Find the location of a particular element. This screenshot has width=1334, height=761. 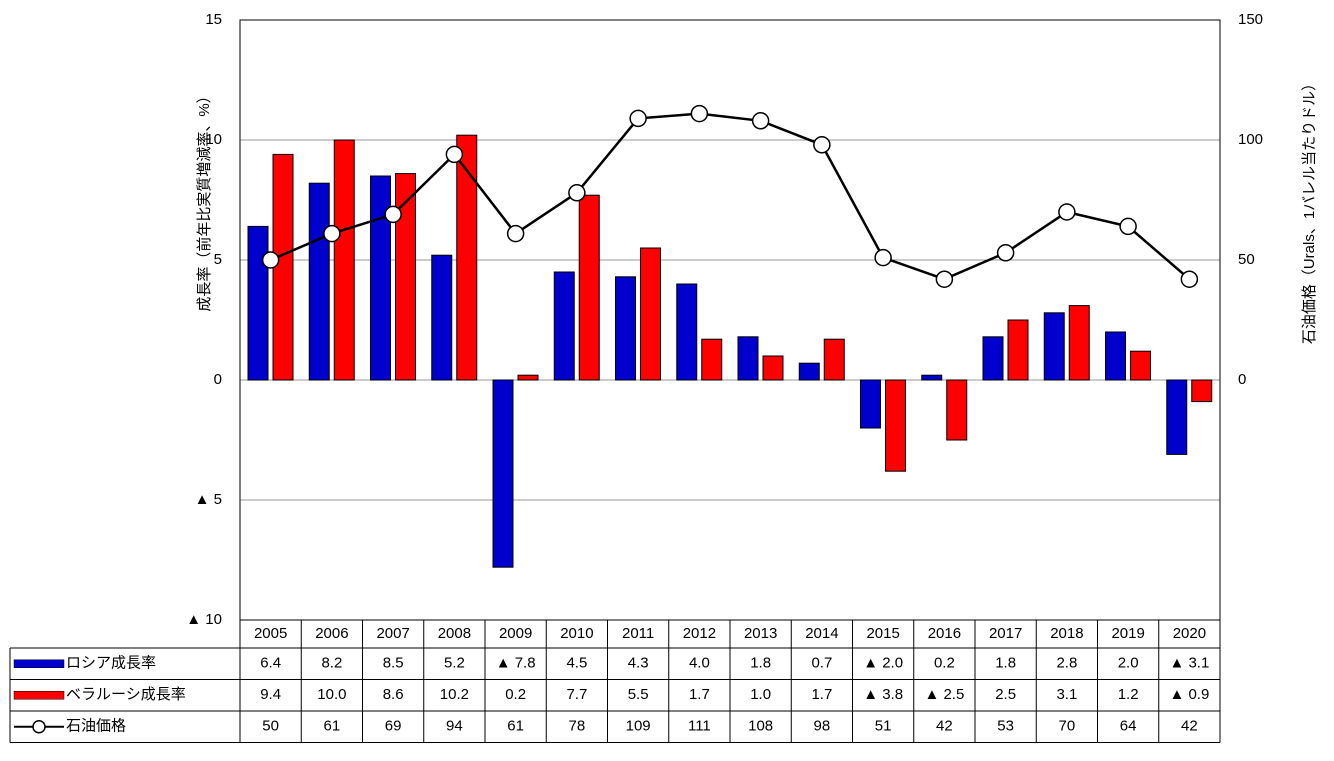

y-tick-label: 0 is located at coordinates (218, 379).